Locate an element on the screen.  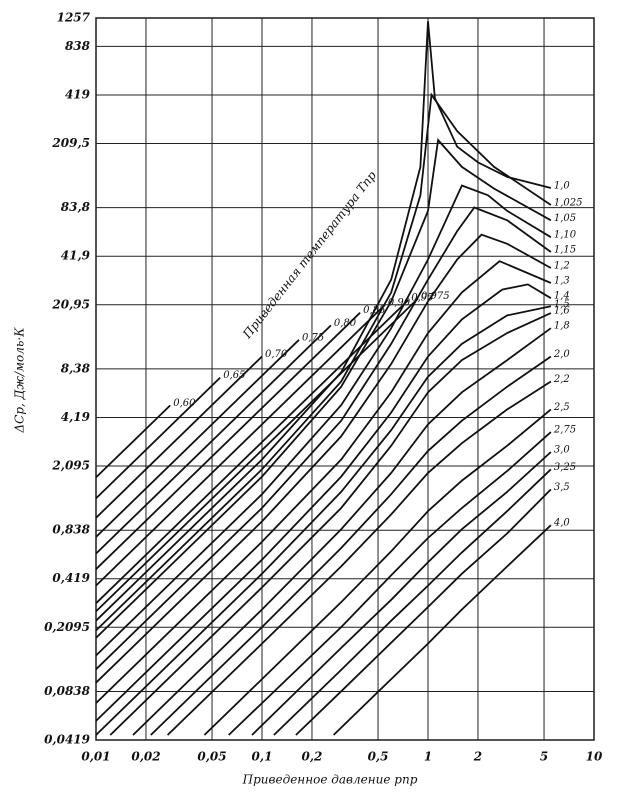
series-label: 0,975 is located at coordinates (435, 296).